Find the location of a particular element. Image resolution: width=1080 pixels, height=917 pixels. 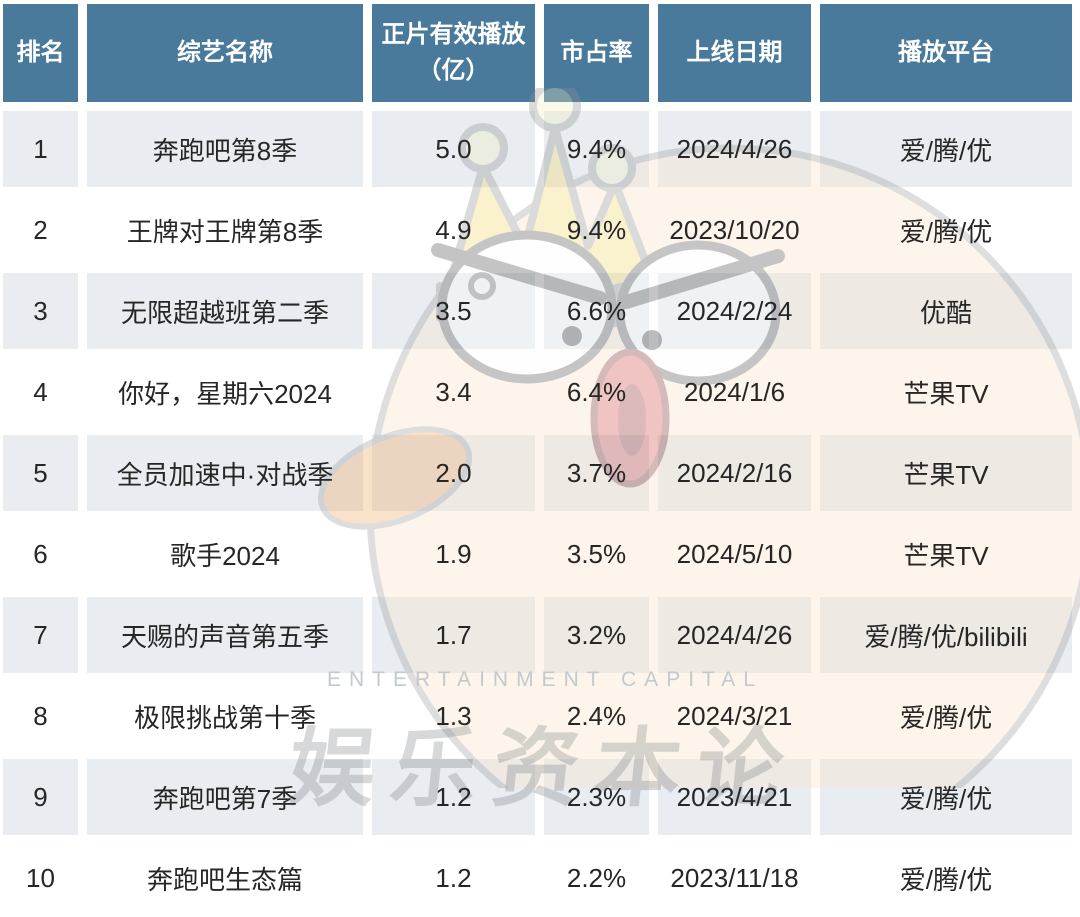

rank-cell: 2 is located at coordinates (40, 229).